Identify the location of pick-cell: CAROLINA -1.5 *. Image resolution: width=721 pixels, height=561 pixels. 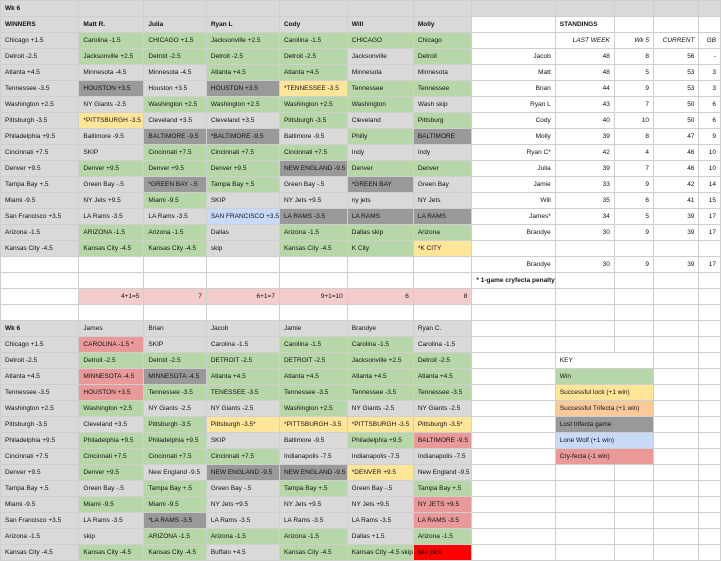
(111, 344).